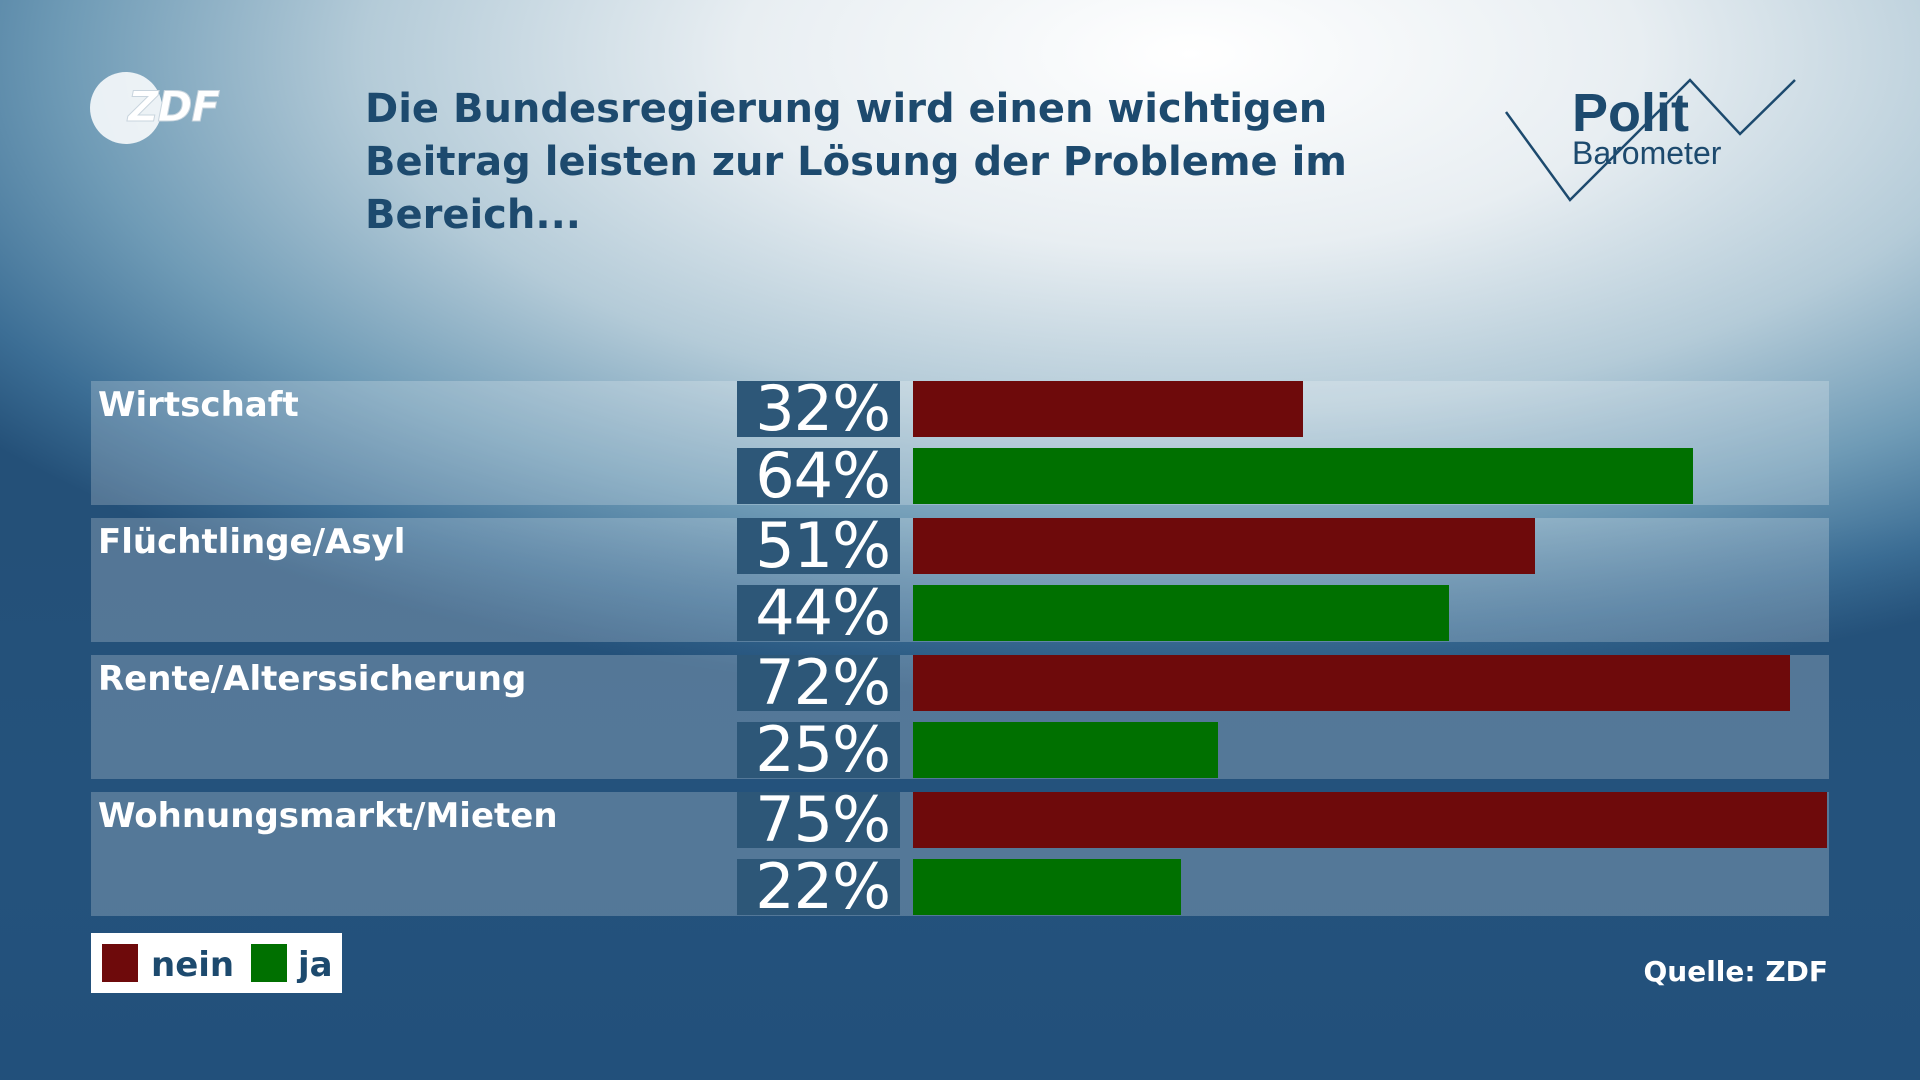 Image resolution: width=1920 pixels, height=1080 pixels. Describe the element at coordinates (1735, 971) in the screenshot. I see `source-note: Quelle: ZDF` at that location.